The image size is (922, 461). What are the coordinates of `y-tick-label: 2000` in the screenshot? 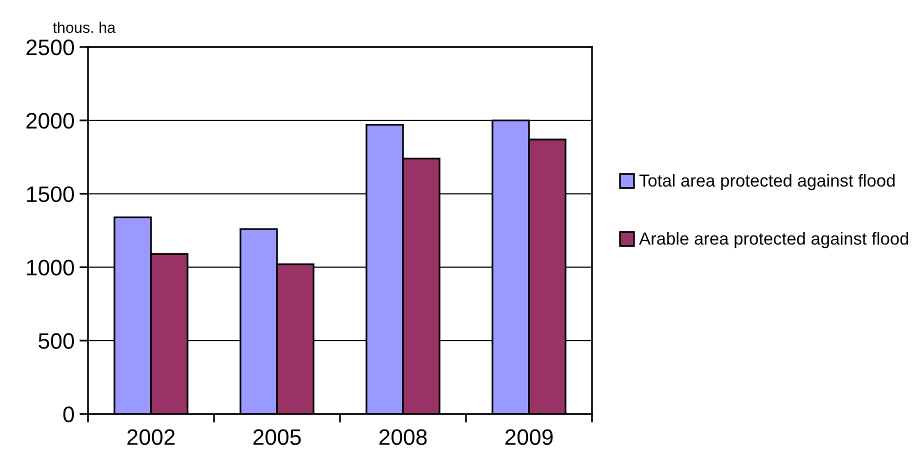 It's located at (50, 120).